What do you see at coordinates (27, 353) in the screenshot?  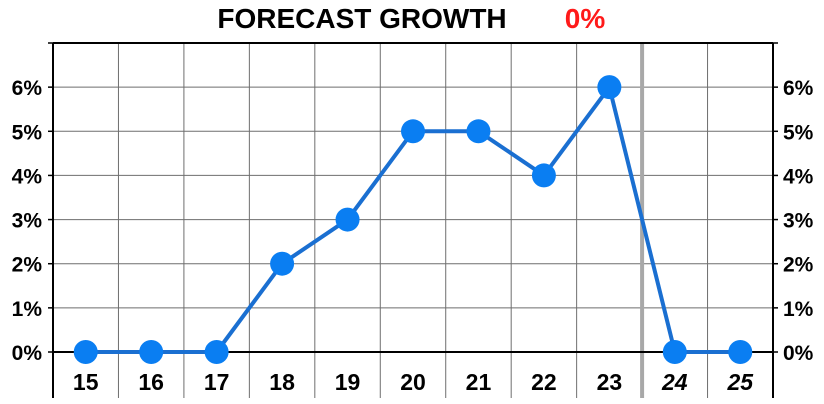 I see `y-tick-label-left: 0%` at bounding box center [27, 353].